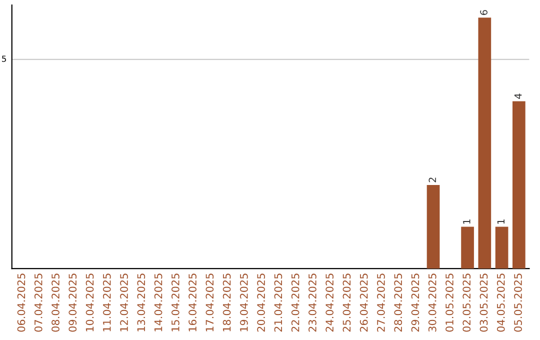 This screenshot has width=540, height=340. What do you see at coordinates (278, 303) in the screenshot?
I see `x-tick-label: 21.04.2025` at bounding box center [278, 303].